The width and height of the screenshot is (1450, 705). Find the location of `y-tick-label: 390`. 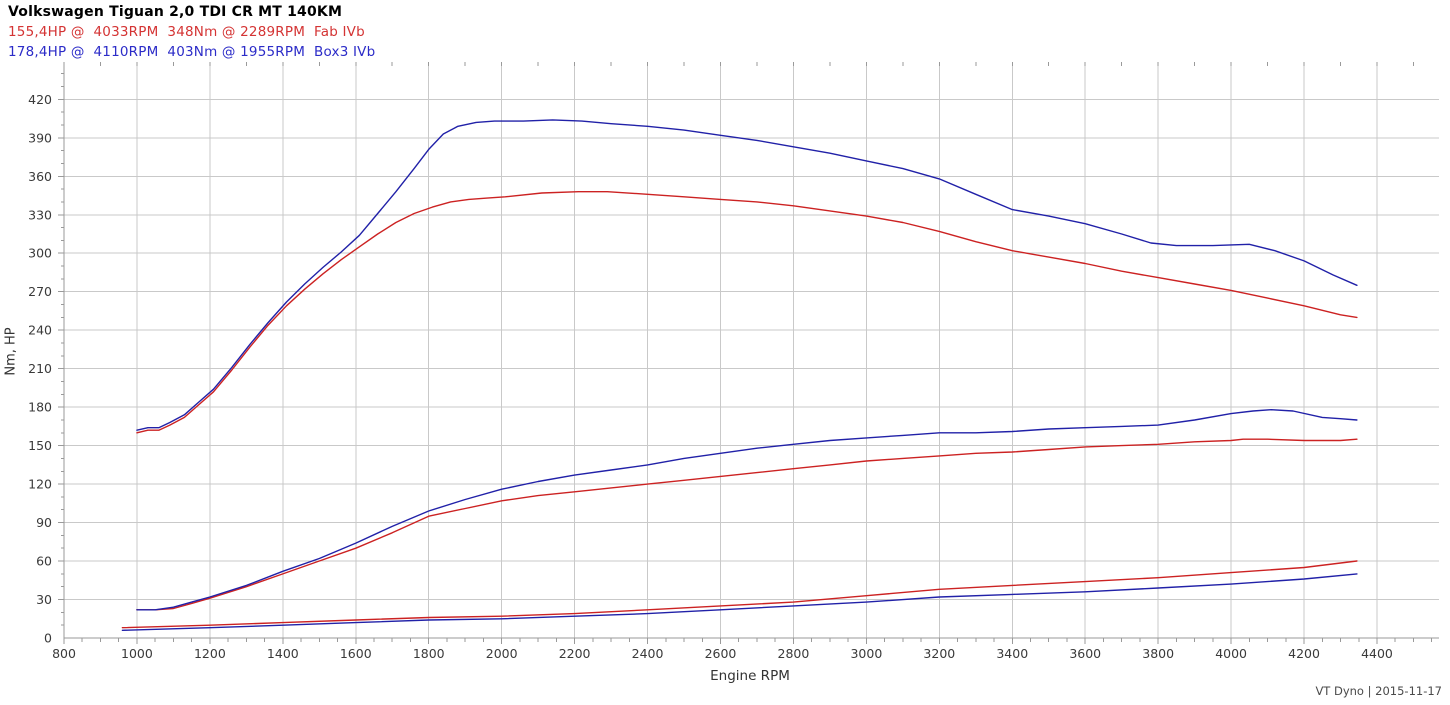

y-tick-label: 390 is located at coordinates (40, 137).